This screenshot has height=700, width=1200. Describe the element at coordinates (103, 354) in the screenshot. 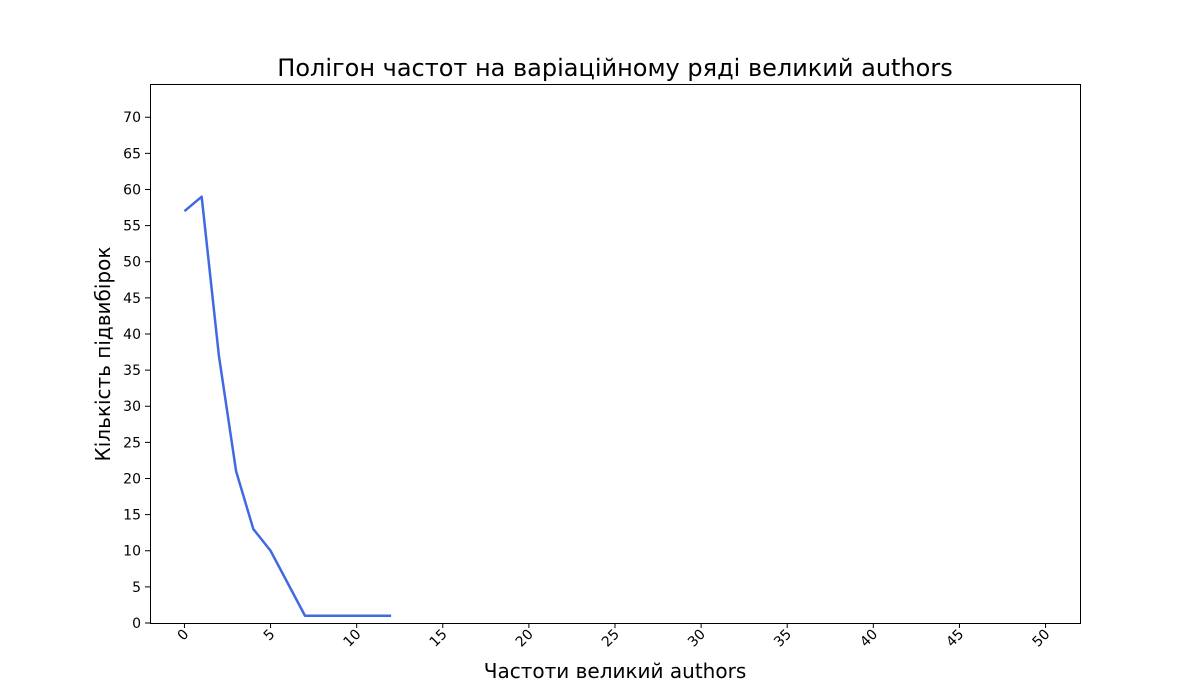

I see `y-axis-label: Кількість підвибірок` at that location.